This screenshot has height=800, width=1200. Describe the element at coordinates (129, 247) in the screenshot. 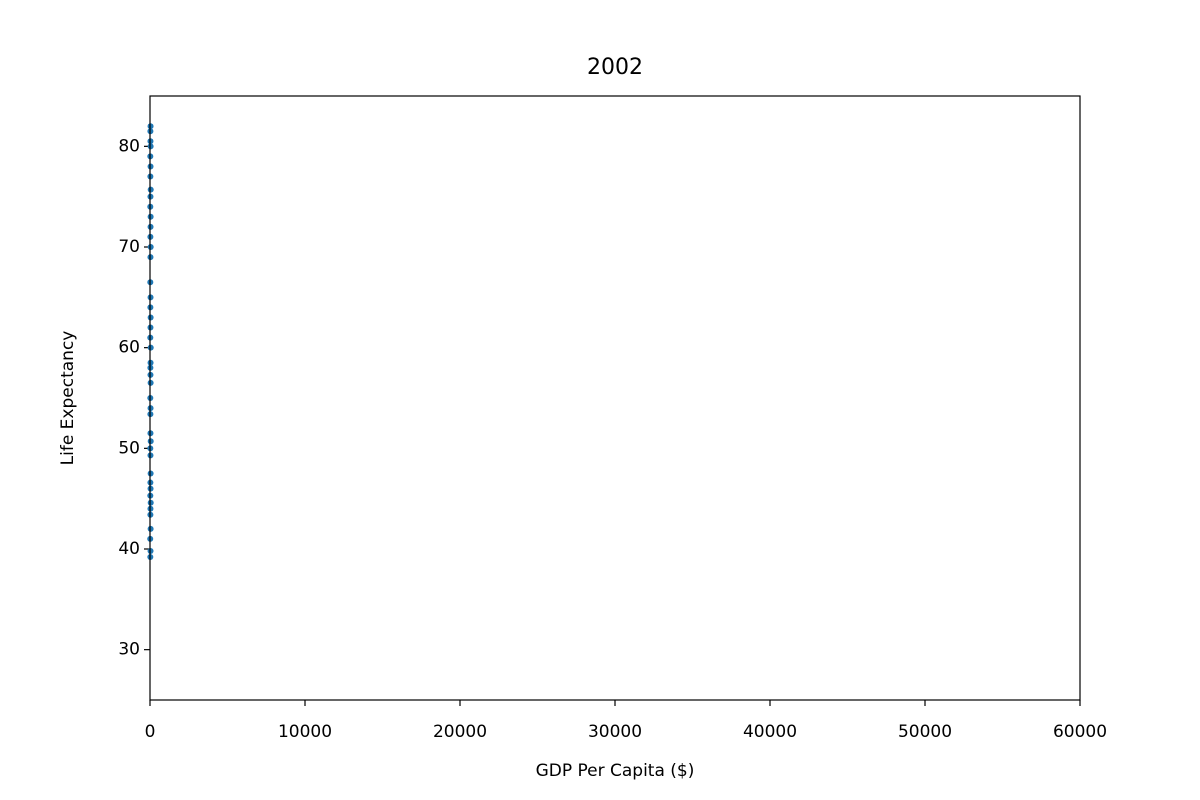

I see `y-tick-label: 70` at that location.